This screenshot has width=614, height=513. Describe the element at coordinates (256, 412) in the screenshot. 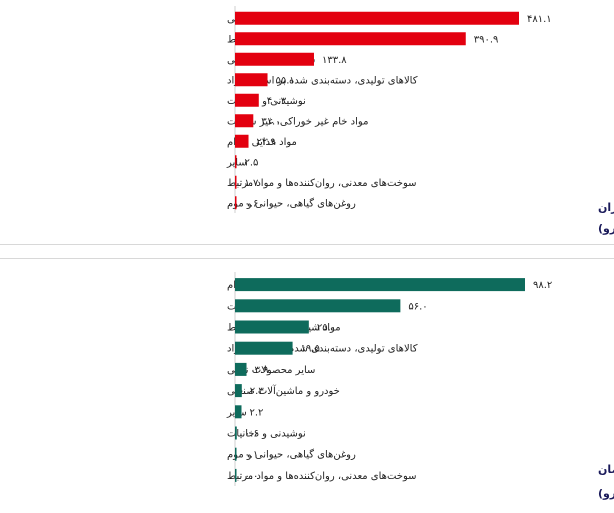

I see `value-label: ۲.۲` at that location.